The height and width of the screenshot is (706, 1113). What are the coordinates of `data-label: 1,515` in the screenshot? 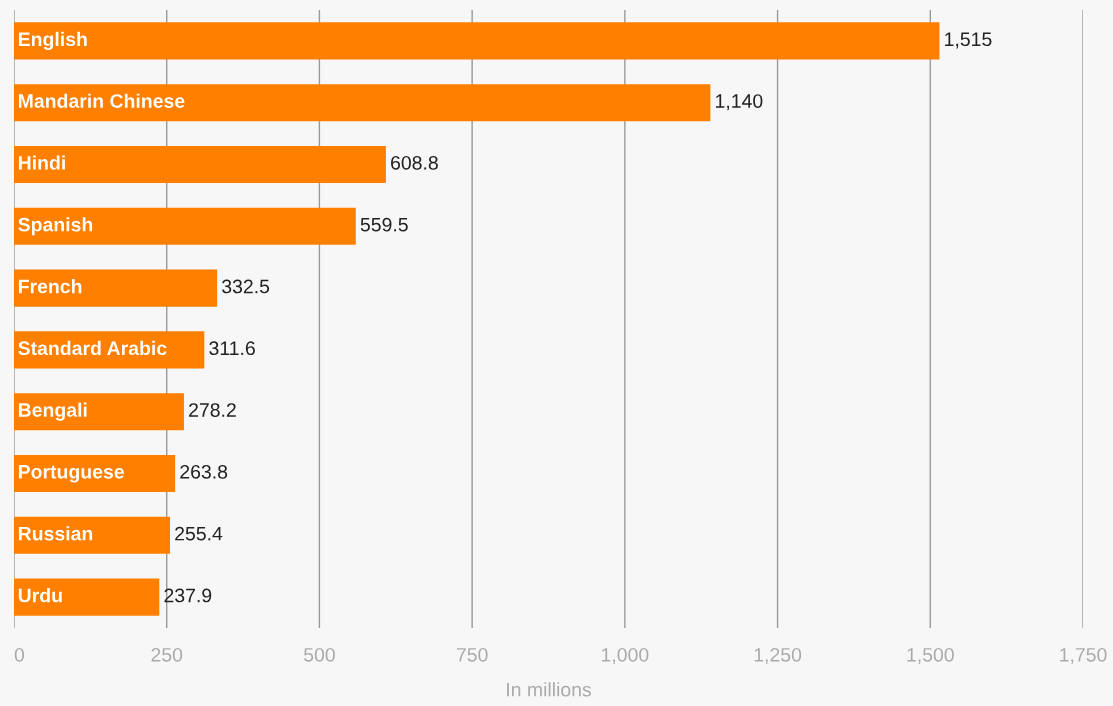 It's located at (968, 40).